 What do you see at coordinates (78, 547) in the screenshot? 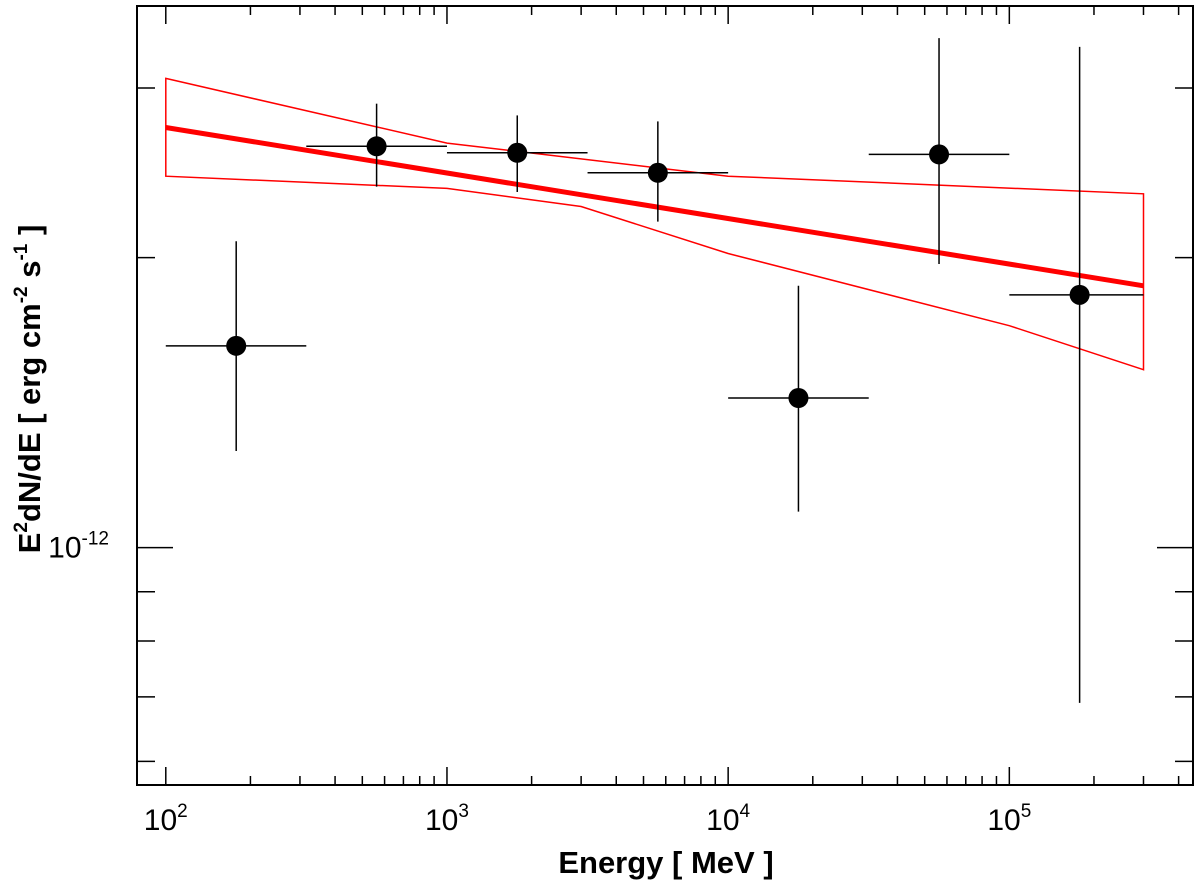
I see `y-tick-label: 10-12` at bounding box center [78, 547].